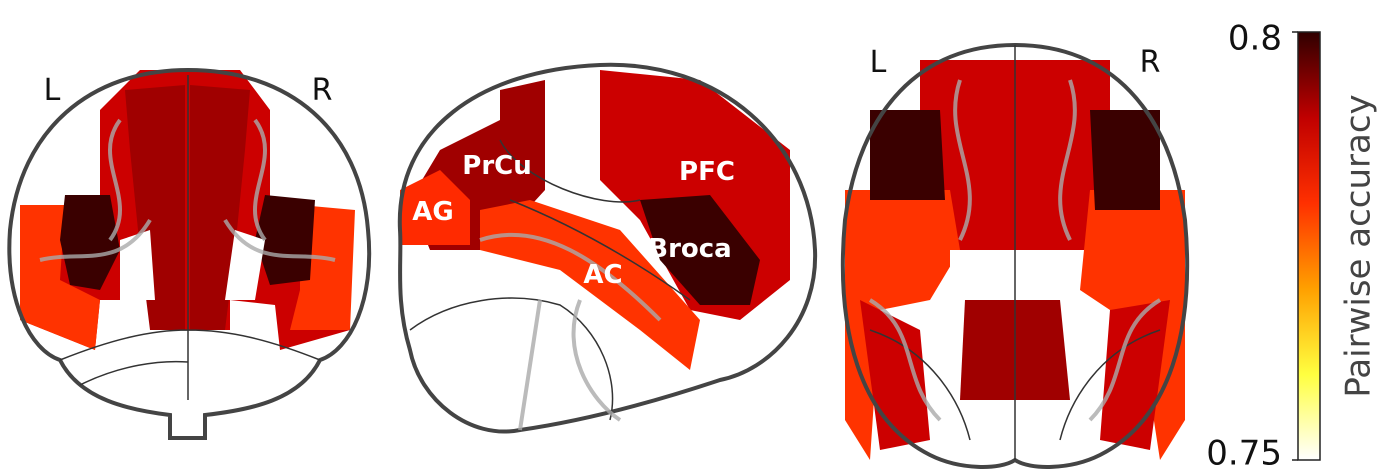 The height and width of the screenshot is (475, 1378). What do you see at coordinates (496, 166) in the screenshot?
I see `region-label: PrCu` at bounding box center [496, 166].